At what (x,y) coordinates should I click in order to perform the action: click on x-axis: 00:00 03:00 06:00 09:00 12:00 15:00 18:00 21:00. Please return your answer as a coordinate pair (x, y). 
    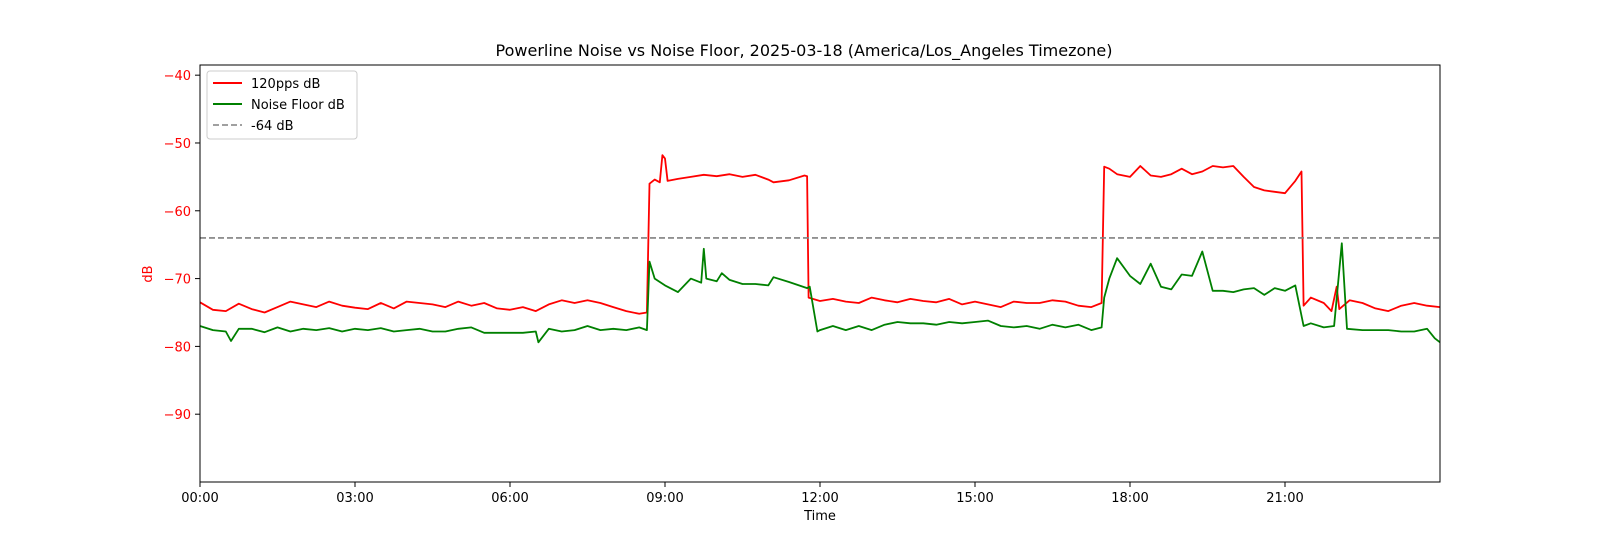
    Looking at the image, I should click on (742, 494).